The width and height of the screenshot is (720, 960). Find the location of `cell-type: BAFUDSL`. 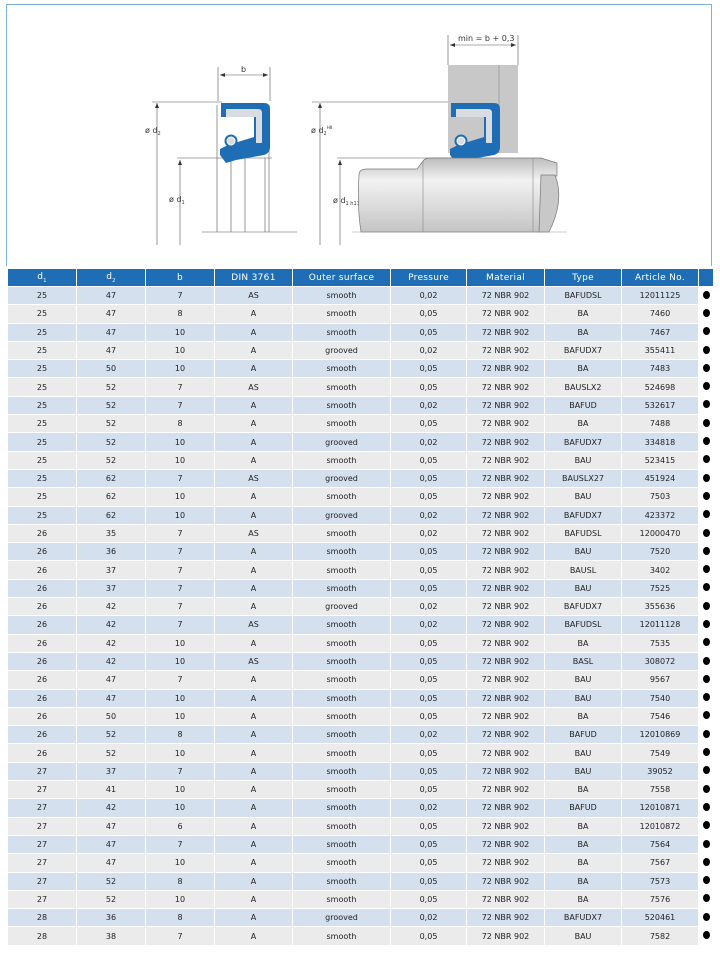

cell-type: BAFUDSL is located at coordinates (583, 625).